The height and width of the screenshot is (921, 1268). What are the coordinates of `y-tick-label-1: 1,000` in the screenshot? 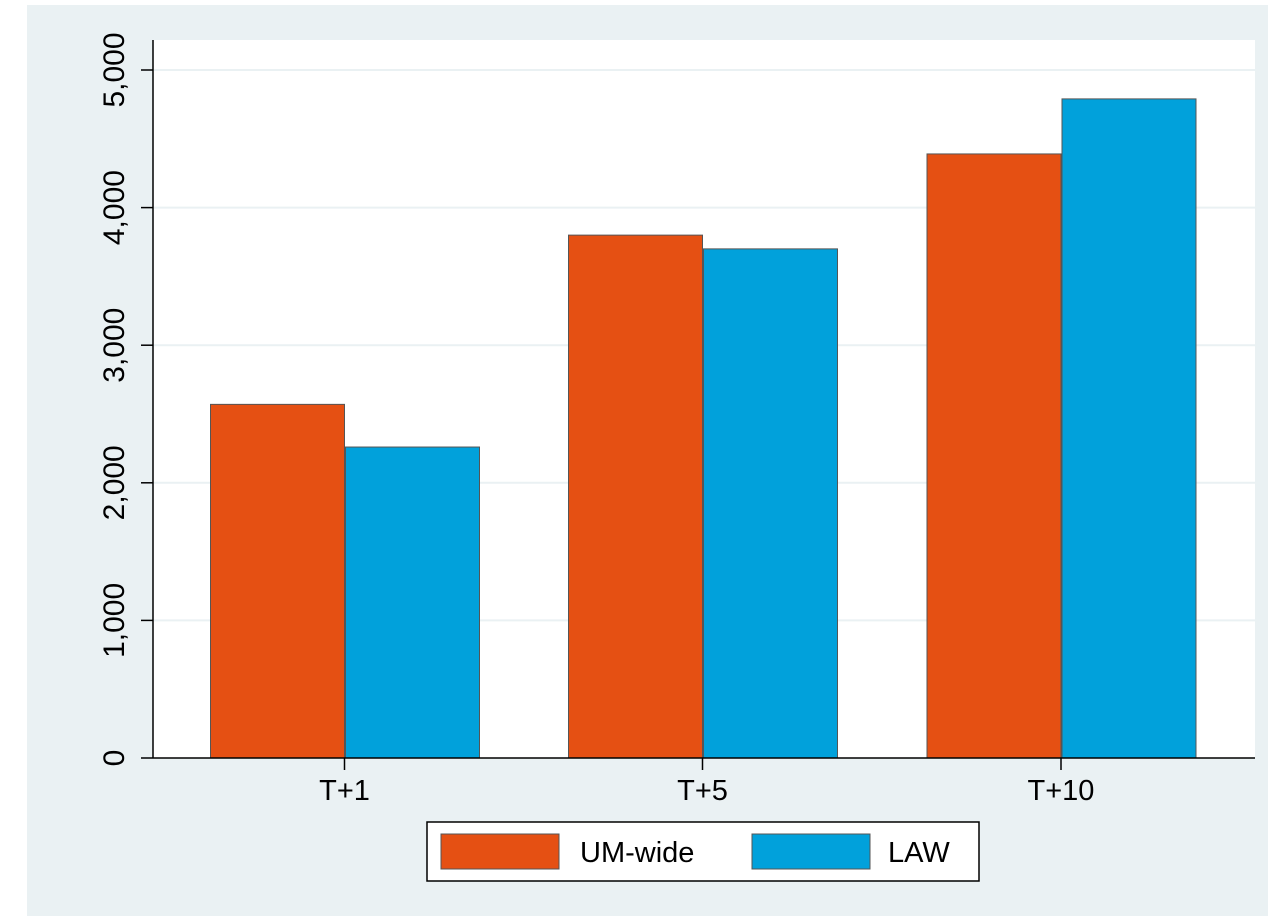 It's located at (114, 620).